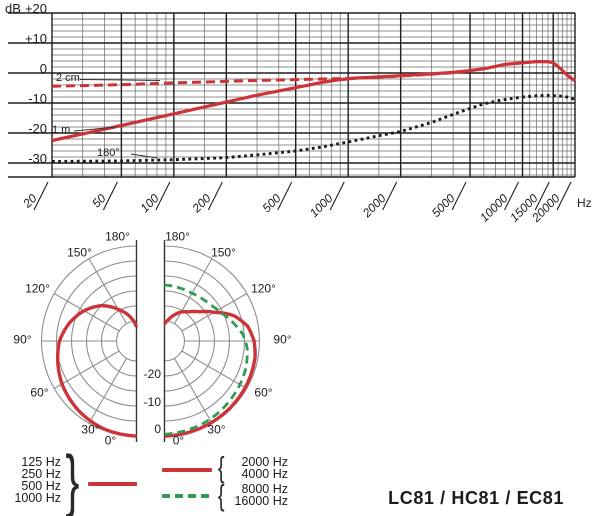  I want to click on polar-db-label: 0, so click(157, 429).